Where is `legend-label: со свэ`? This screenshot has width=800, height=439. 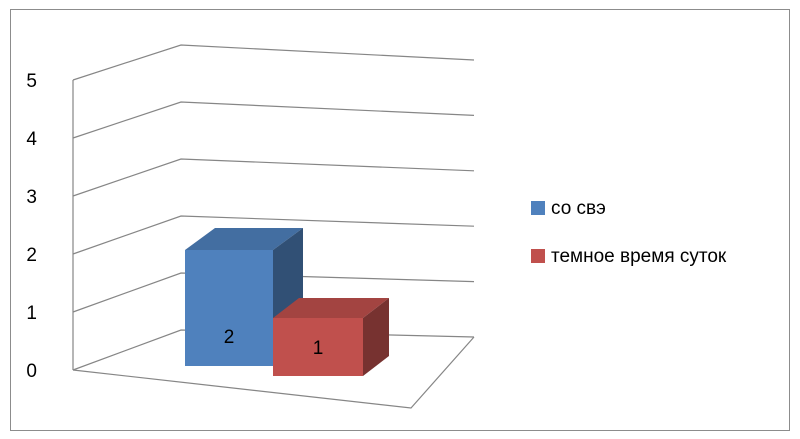
legend-label: со свэ is located at coordinates (578, 208).